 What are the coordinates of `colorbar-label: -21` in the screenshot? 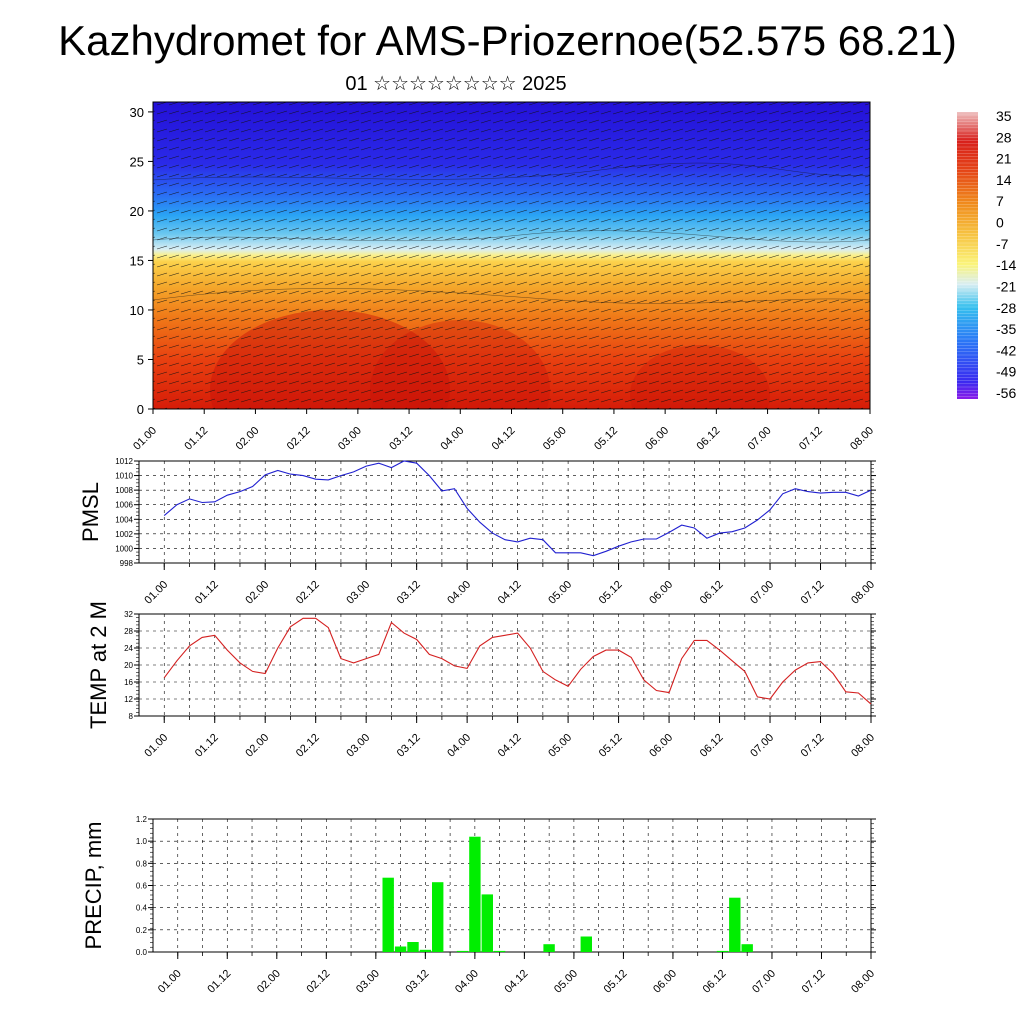 It's located at (1006, 286).